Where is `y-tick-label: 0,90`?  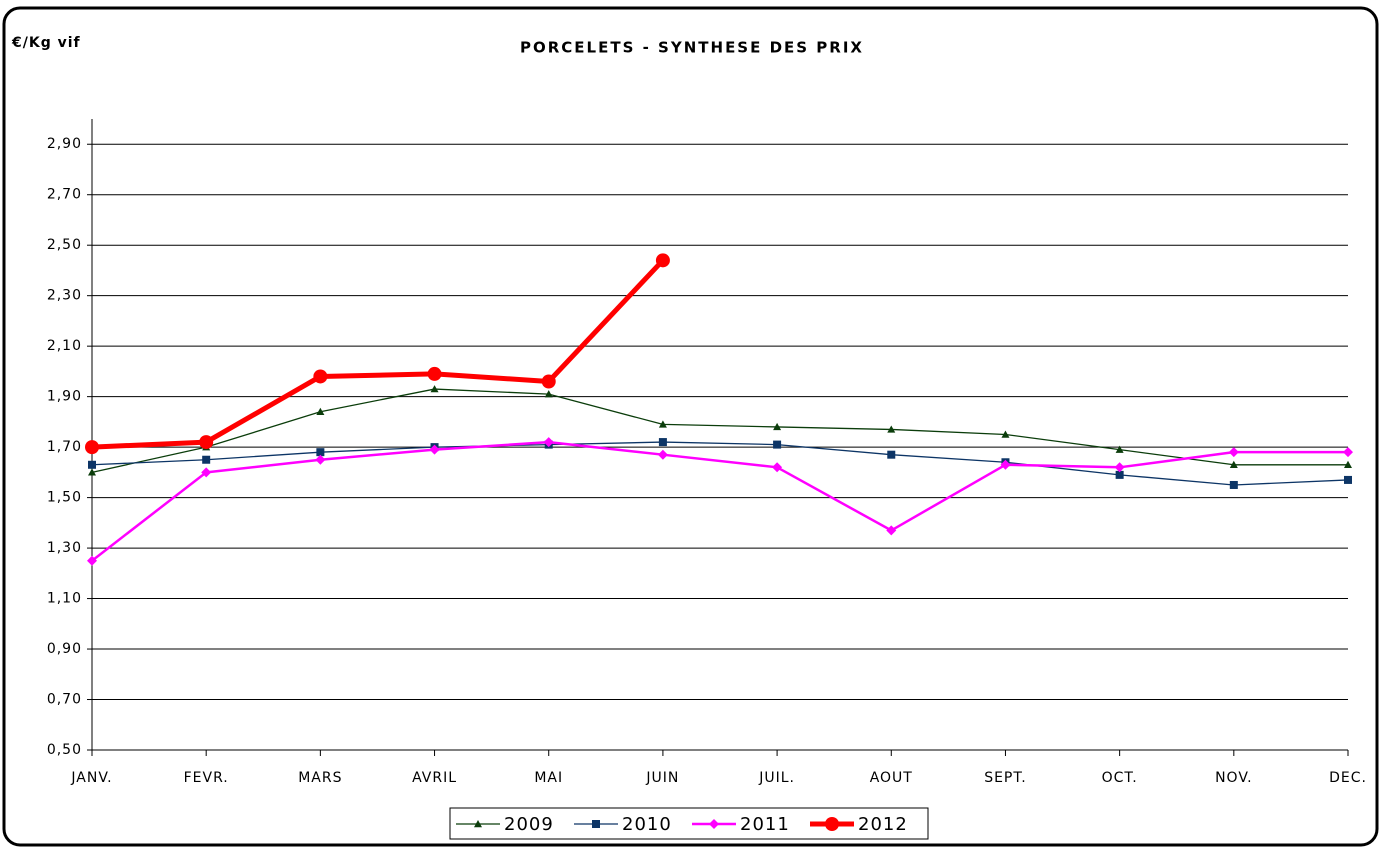 y-tick-label: 0,90 is located at coordinates (64, 649).